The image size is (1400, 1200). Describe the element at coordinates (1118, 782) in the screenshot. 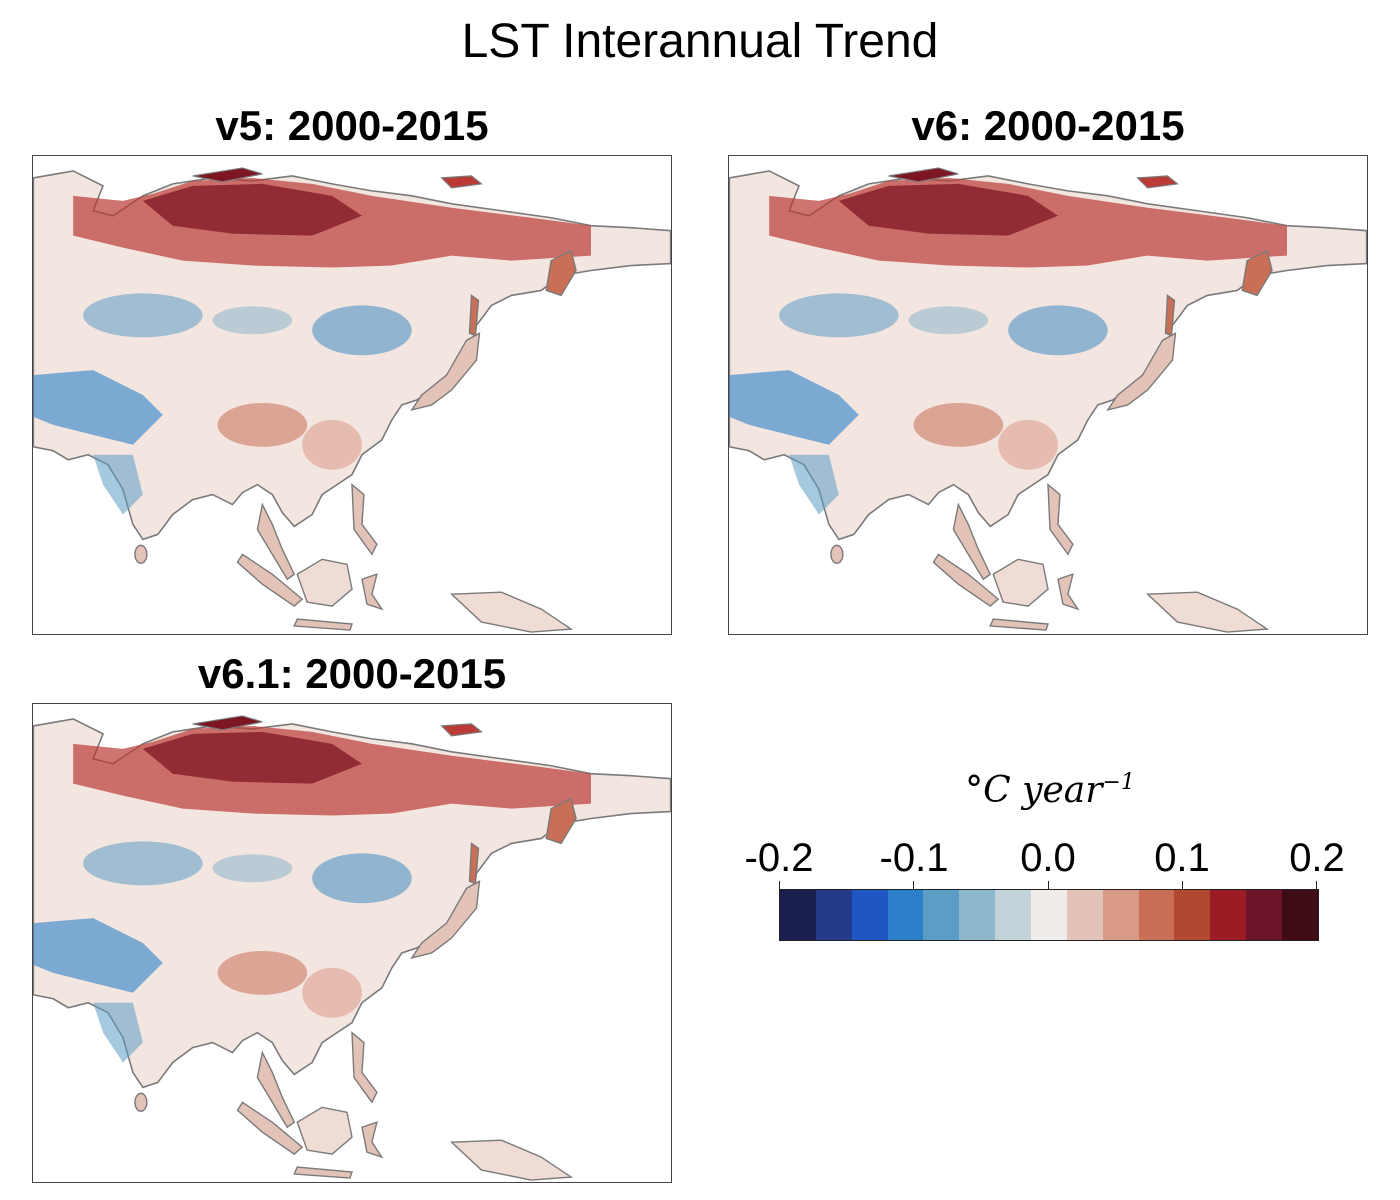

I see `colorbar-unit-exponent: −1` at that location.